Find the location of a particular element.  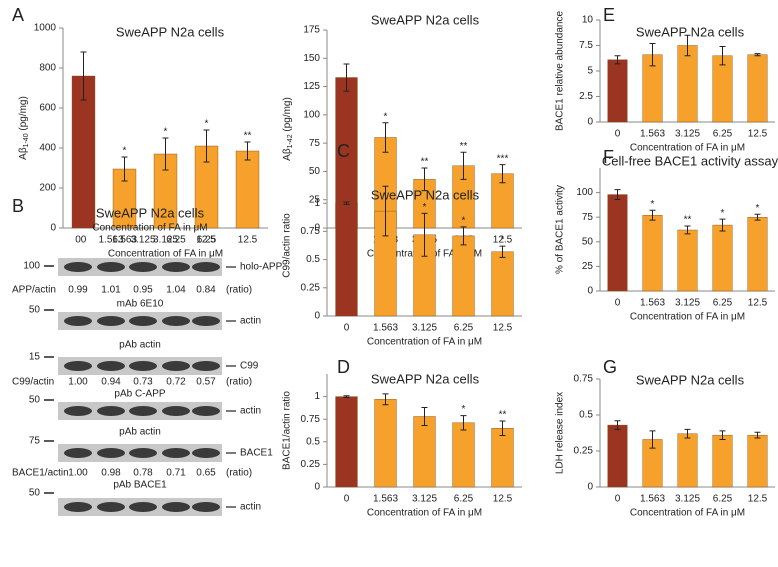

blot-title: SweAPP N2a cells is located at coordinates (150, 212).